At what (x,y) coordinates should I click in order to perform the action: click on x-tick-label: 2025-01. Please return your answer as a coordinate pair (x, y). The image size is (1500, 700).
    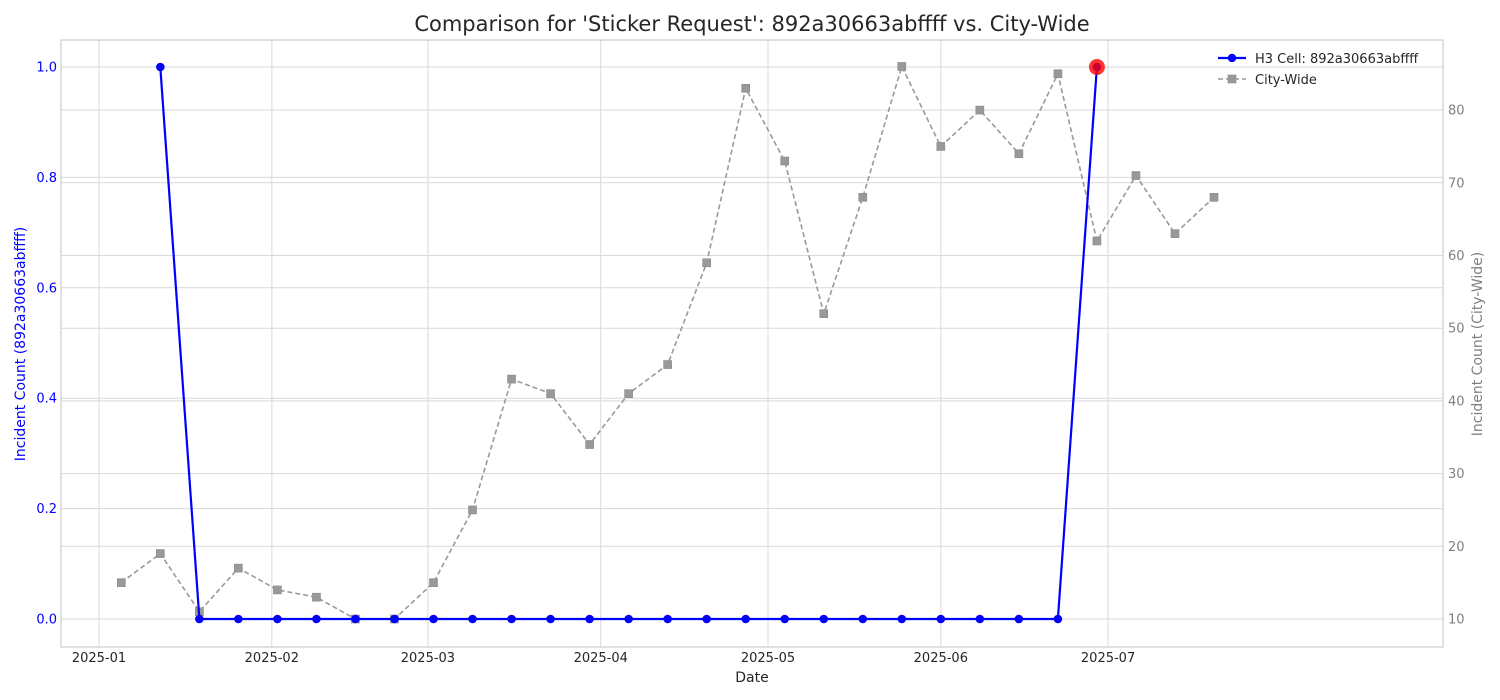
    Looking at the image, I should click on (99, 658).